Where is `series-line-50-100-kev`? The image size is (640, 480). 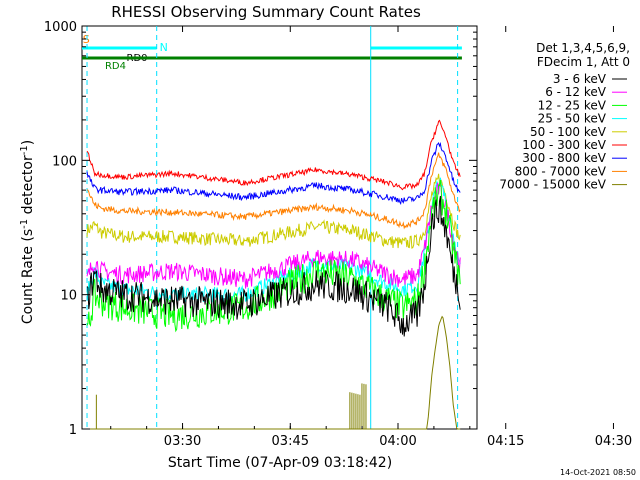 series-line-50-100-kev is located at coordinates (273, 211).